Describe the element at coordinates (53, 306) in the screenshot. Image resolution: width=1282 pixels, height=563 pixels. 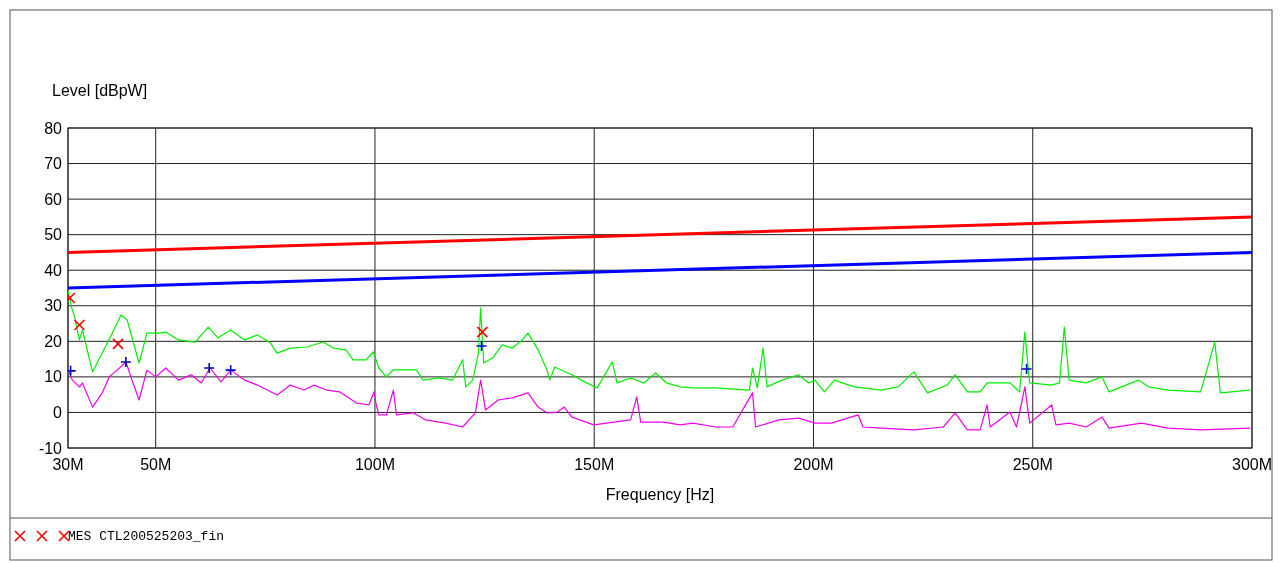
I see `y-tick-label: 30` at that location.